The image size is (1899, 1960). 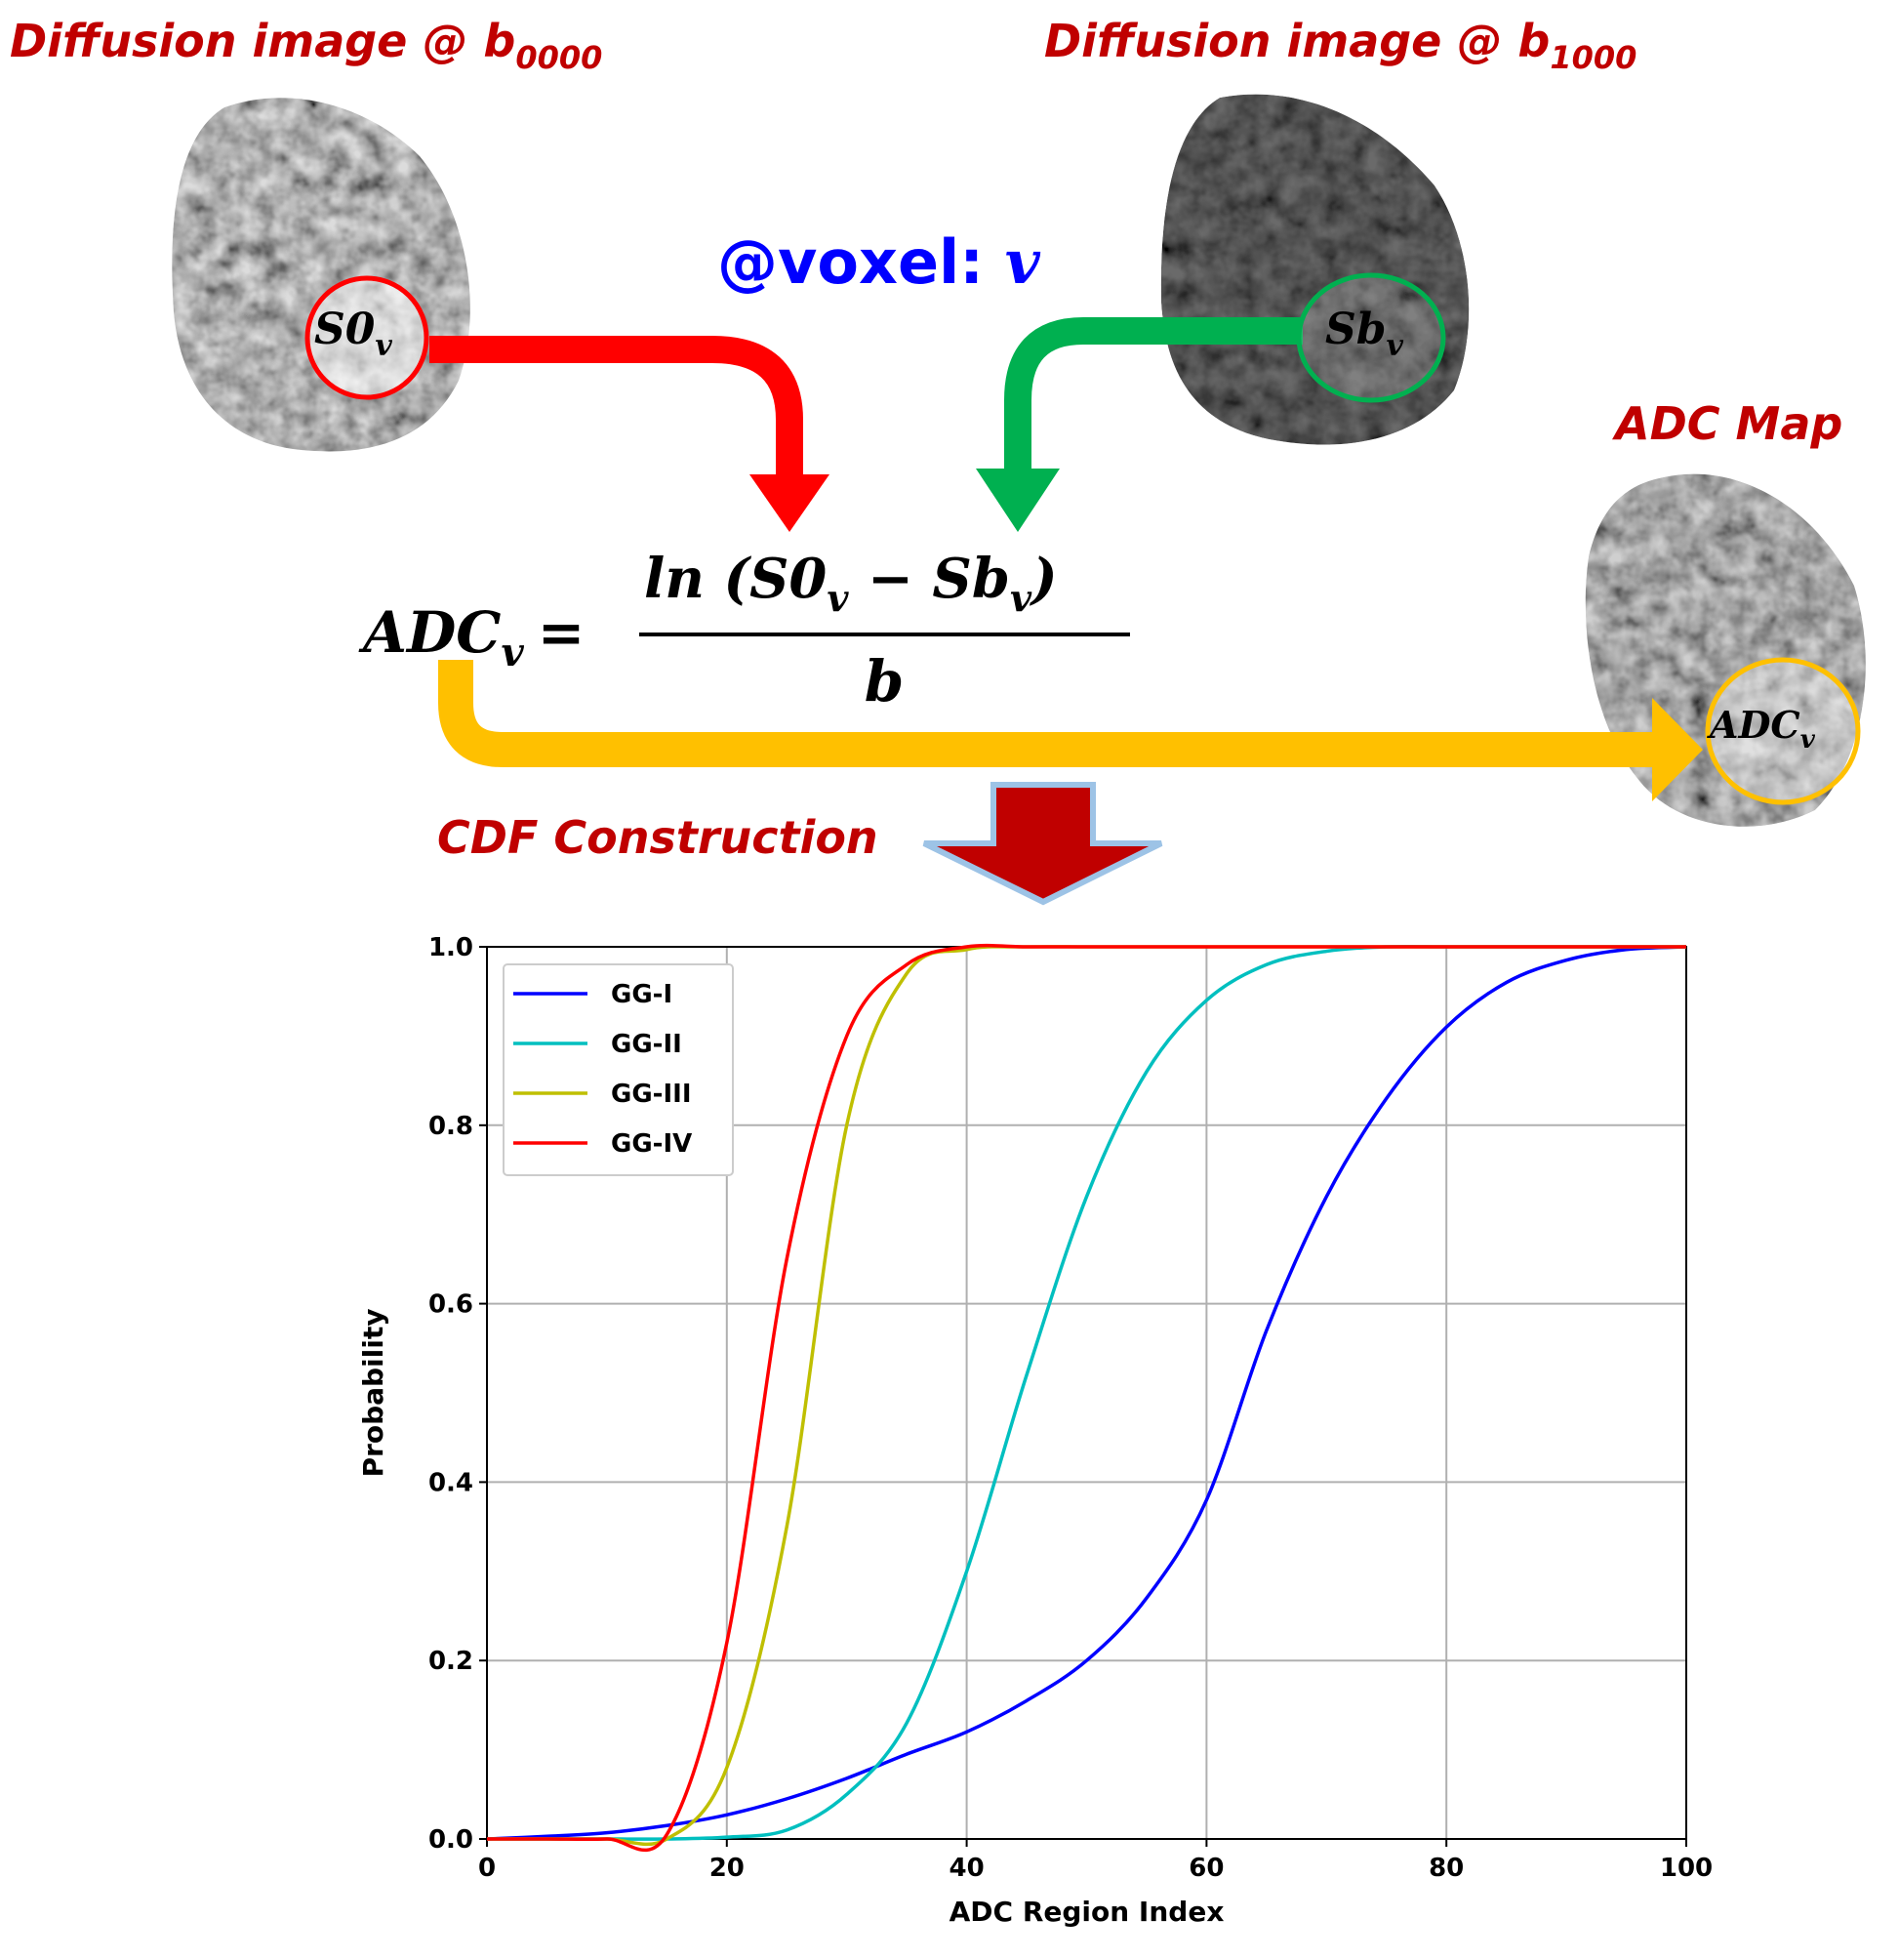 What do you see at coordinates (451, 1127) in the screenshot?
I see `y-tick-label: 0.8` at bounding box center [451, 1127].